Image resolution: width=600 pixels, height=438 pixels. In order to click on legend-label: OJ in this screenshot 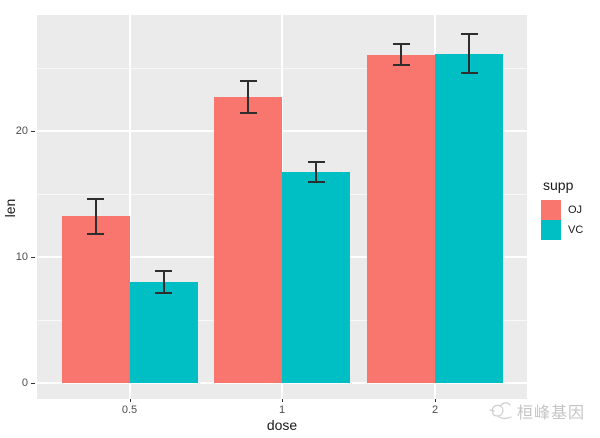, I will do `click(575, 210)`.